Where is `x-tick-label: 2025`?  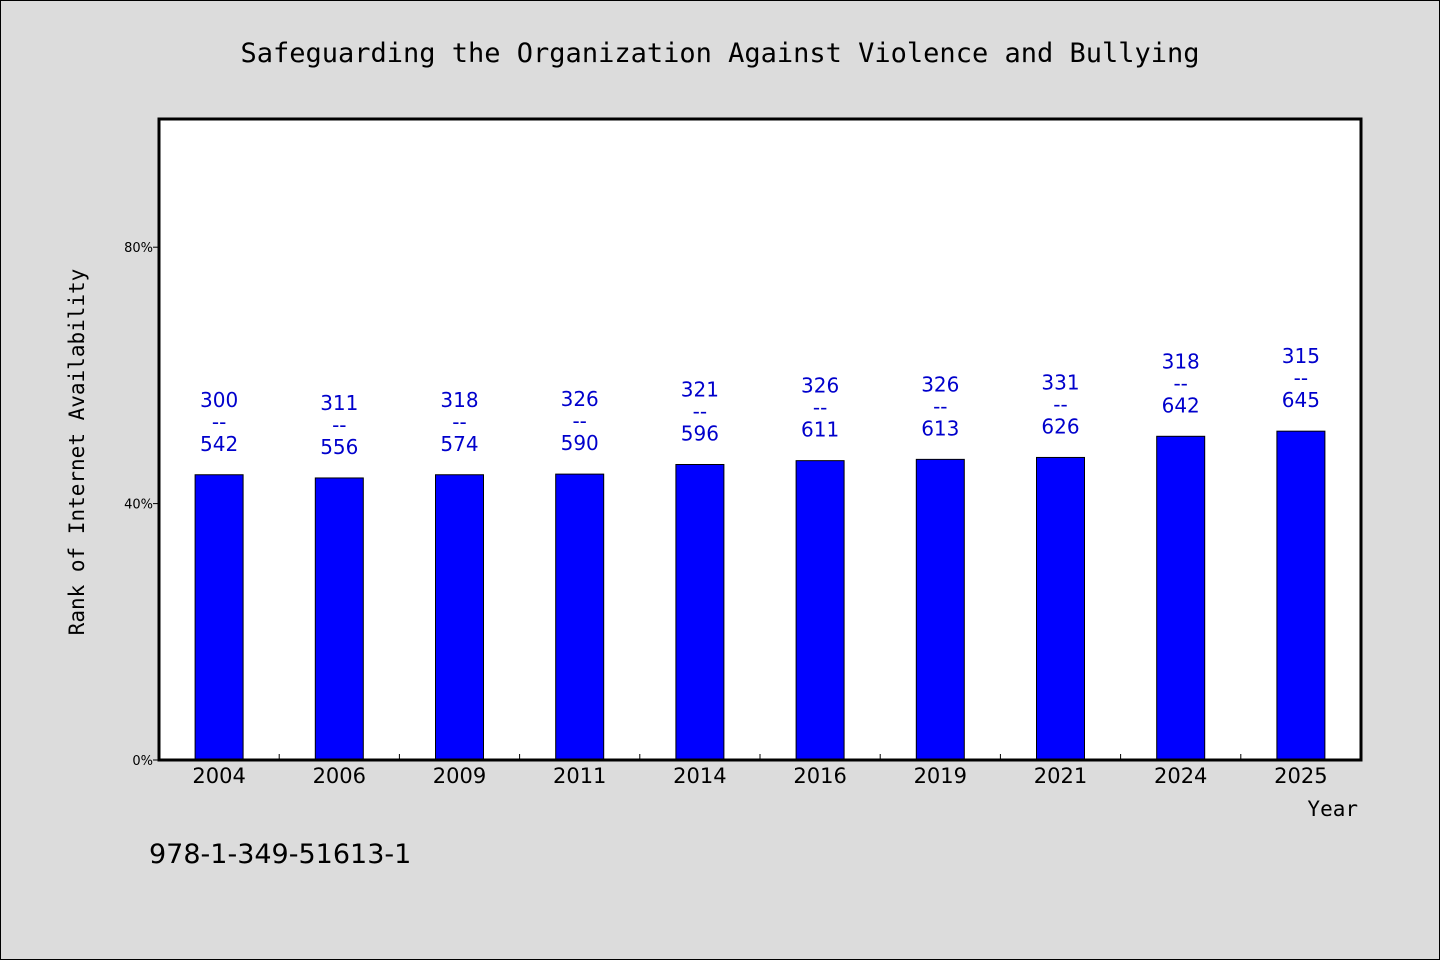 x-tick-label: 2025 is located at coordinates (1300, 776).